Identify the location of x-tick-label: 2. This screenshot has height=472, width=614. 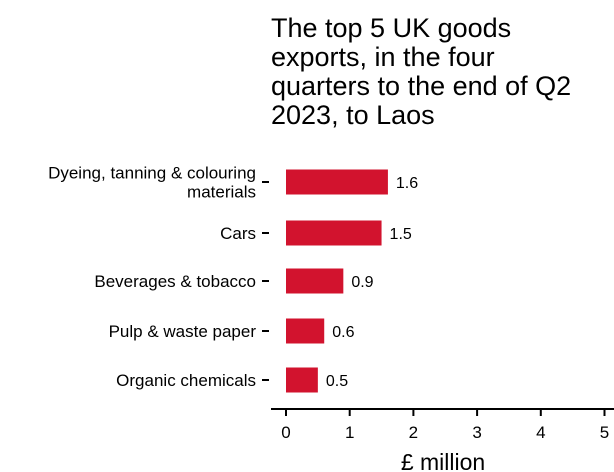
(413, 432).